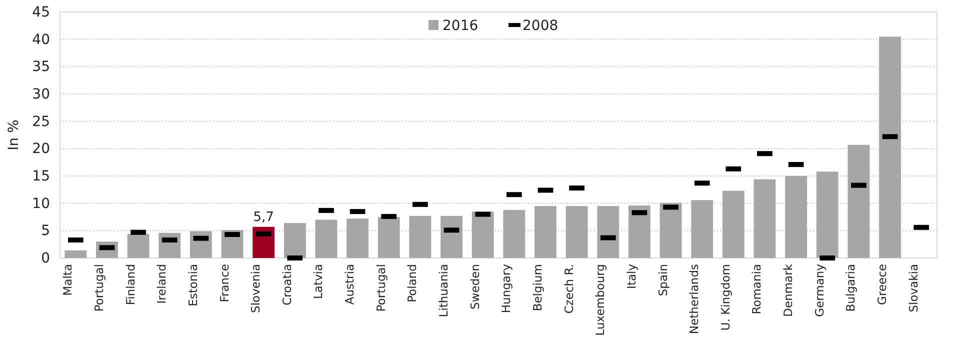  What do you see at coordinates (506, 289) in the screenshot?
I see `x-tick-label: Hungary` at bounding box center [506, 289].